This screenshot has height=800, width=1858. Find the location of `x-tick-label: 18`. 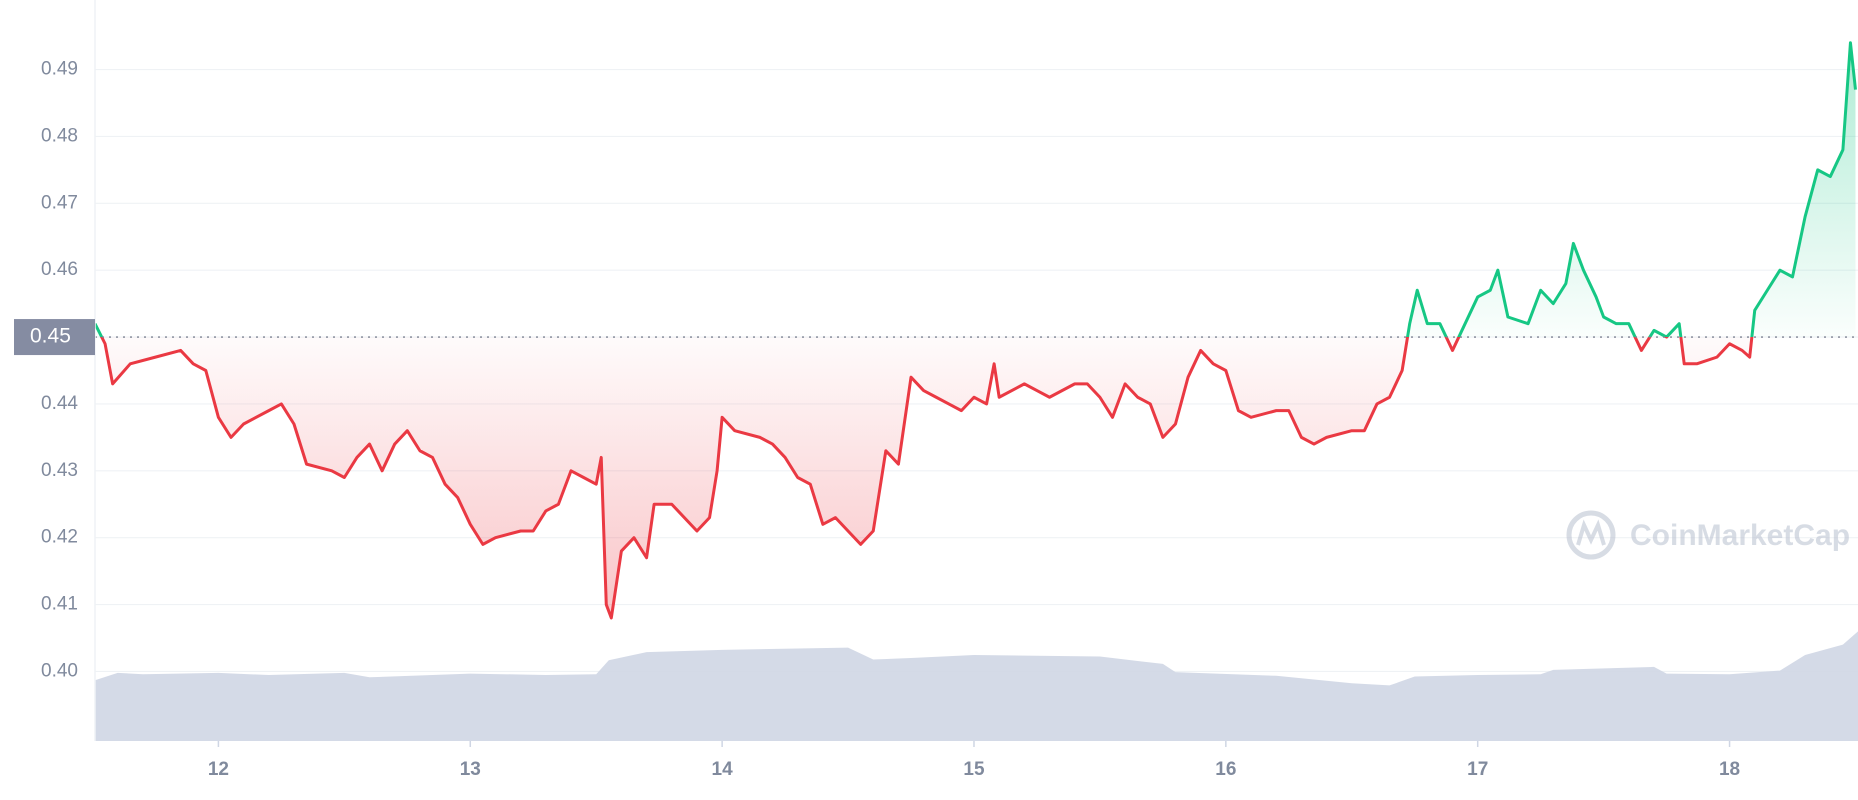

x-tick-label: 18 is located at coordinates (1729, 769).